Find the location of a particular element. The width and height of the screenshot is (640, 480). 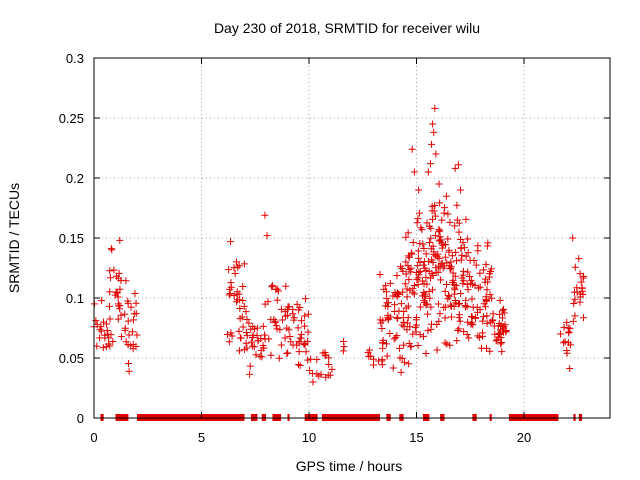

y-tick-label: 0.05 is located at coordinates (71, 358).